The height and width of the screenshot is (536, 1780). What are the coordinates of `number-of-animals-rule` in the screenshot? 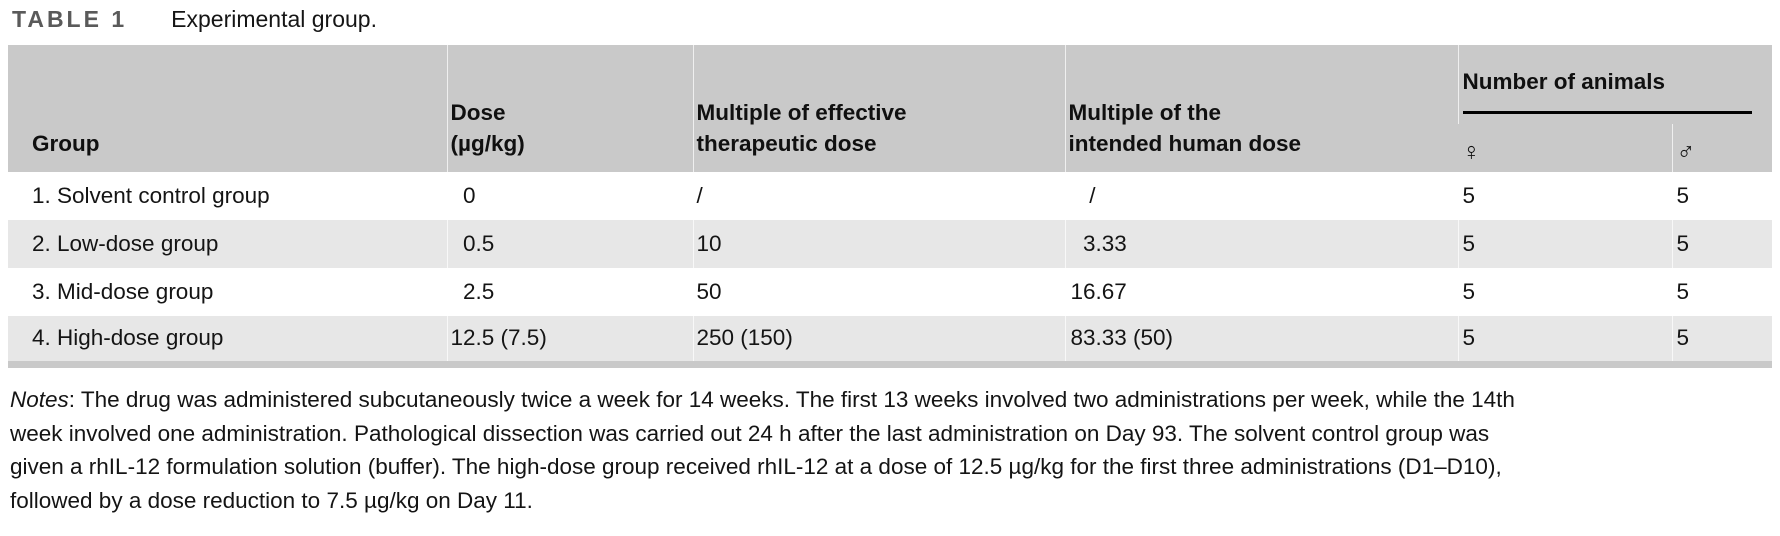 It's located at (1607, 112).